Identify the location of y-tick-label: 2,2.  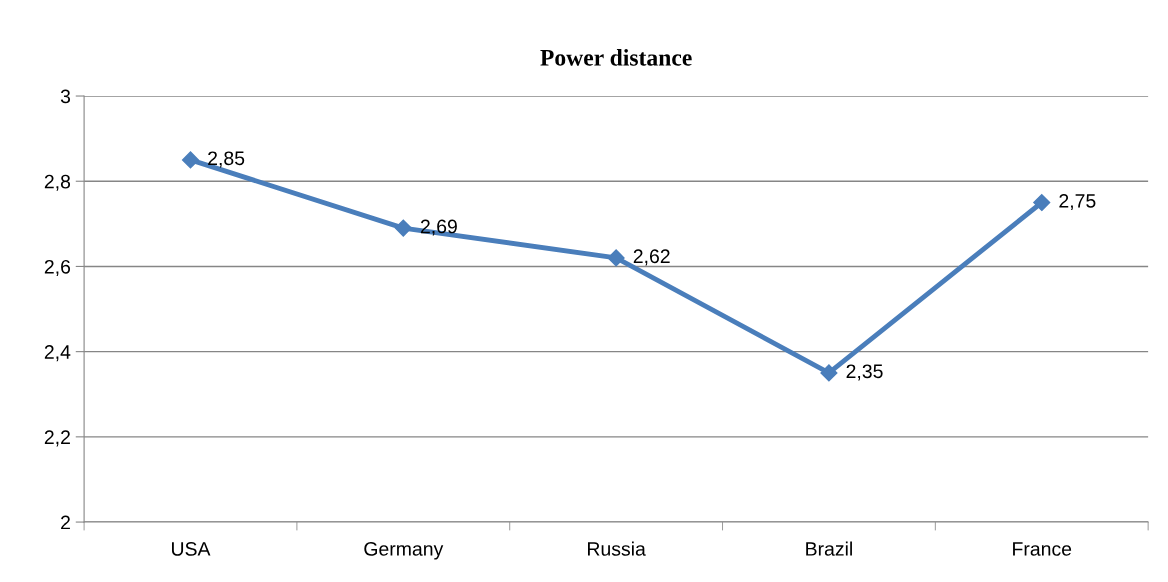
(57, 438).